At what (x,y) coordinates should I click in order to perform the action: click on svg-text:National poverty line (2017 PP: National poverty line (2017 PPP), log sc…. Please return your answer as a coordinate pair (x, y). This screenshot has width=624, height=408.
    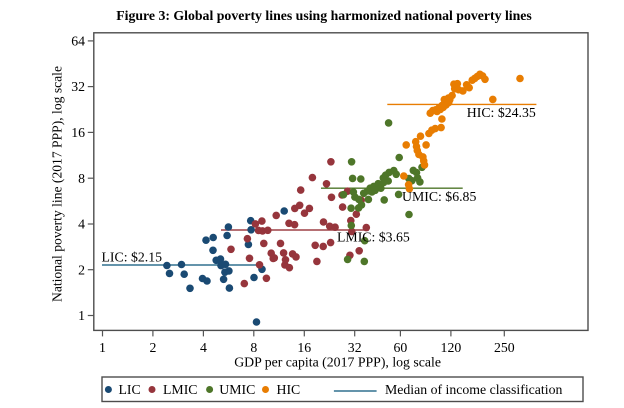
    Looking at the image, I should click on (58, 184).